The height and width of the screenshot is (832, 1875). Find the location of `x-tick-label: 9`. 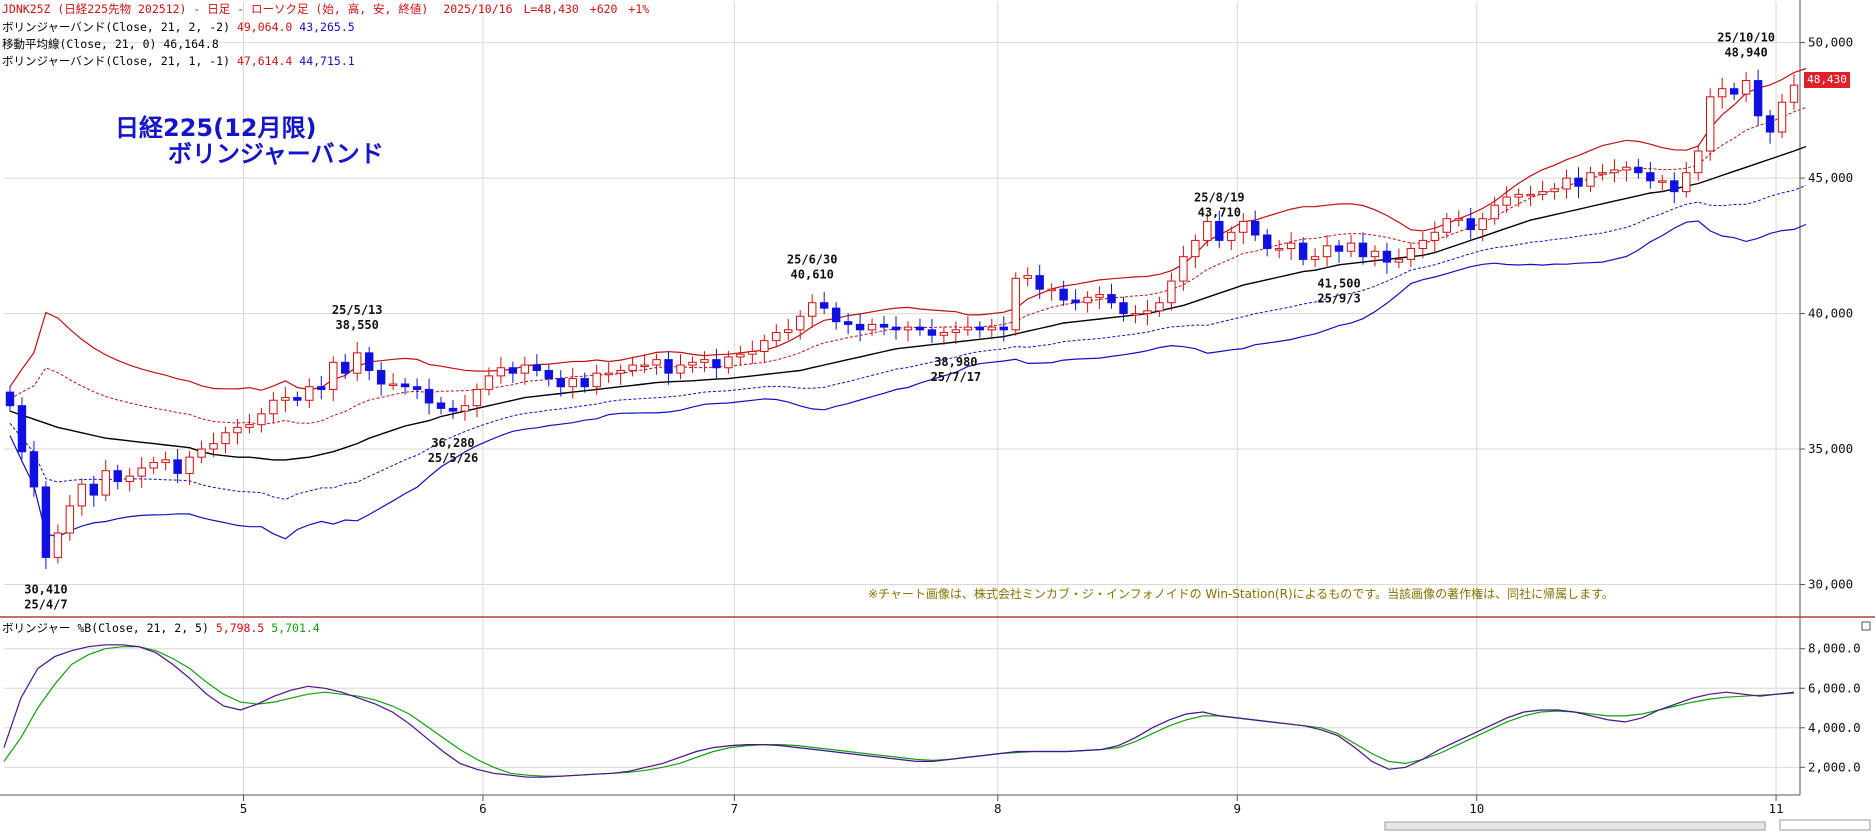

x-tick-label: 9 is located at coordinates (1237, 808).